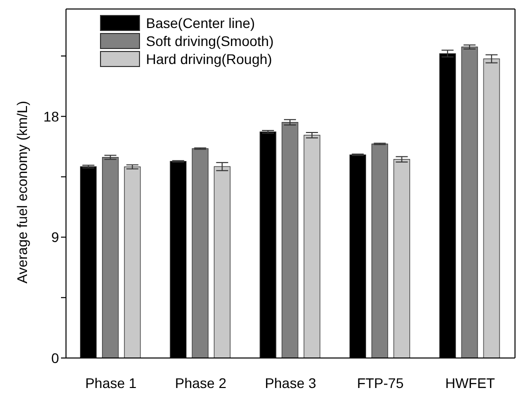  Describe the element at coordinates (200, 23) in the screenshot. I see `legend-label: Base(Center line)` at that location.